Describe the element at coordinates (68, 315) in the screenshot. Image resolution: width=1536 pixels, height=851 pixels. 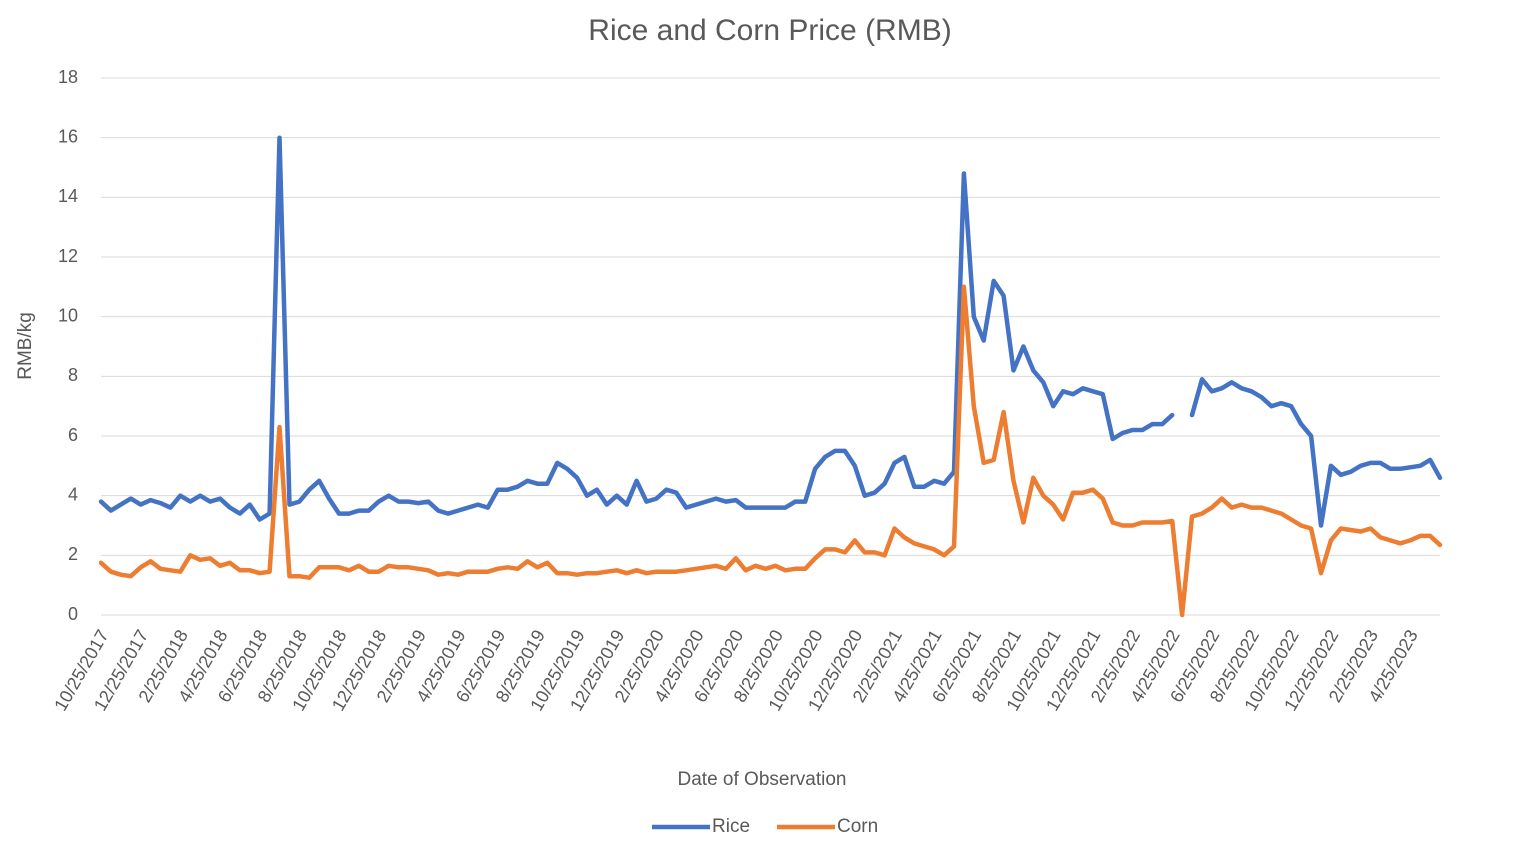
I see `y-tick-label: 10` at that location.